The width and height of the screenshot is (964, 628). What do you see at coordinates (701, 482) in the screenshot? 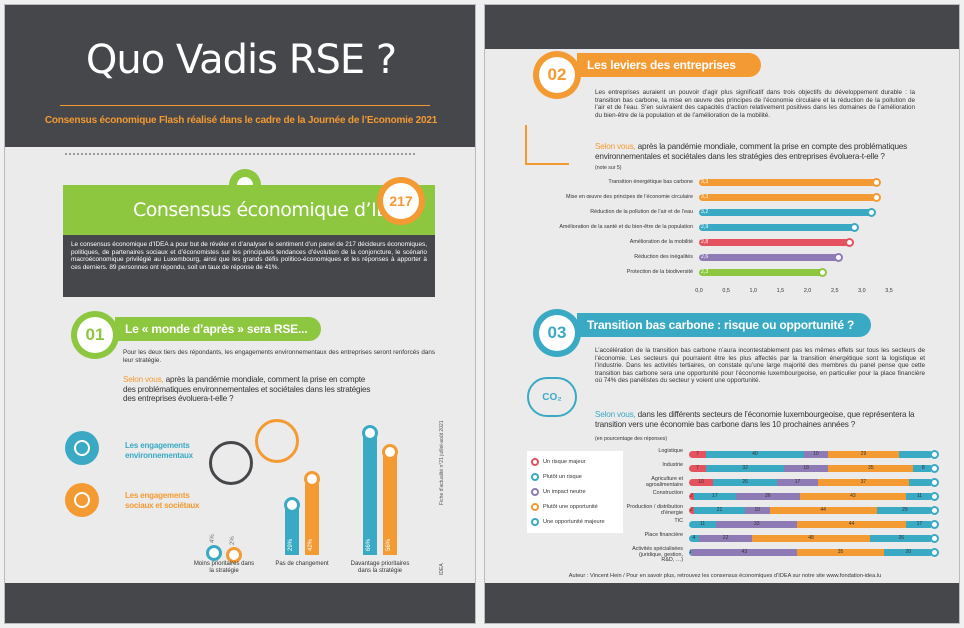
I see `bar-segment: 10` at bounding box center [701, 482].